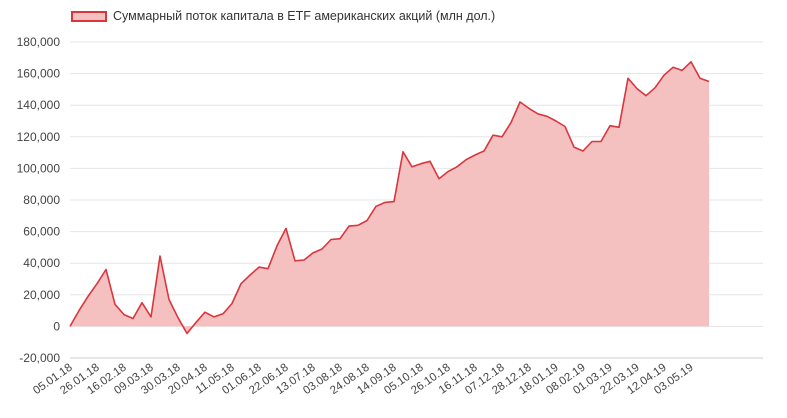  Describe the element at coordinates (39, 74) in the screenshot. I see `y-tick-label: 160,000` at that location.